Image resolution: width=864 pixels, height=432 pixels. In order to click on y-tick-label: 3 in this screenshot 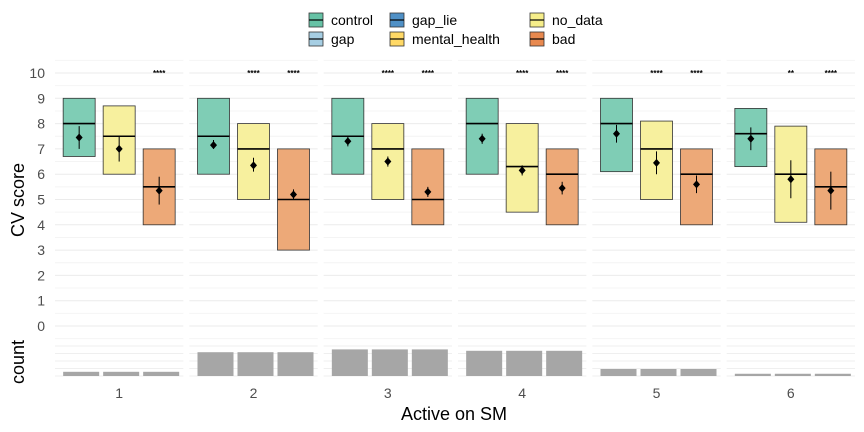, I will do `click(41, 250)`.